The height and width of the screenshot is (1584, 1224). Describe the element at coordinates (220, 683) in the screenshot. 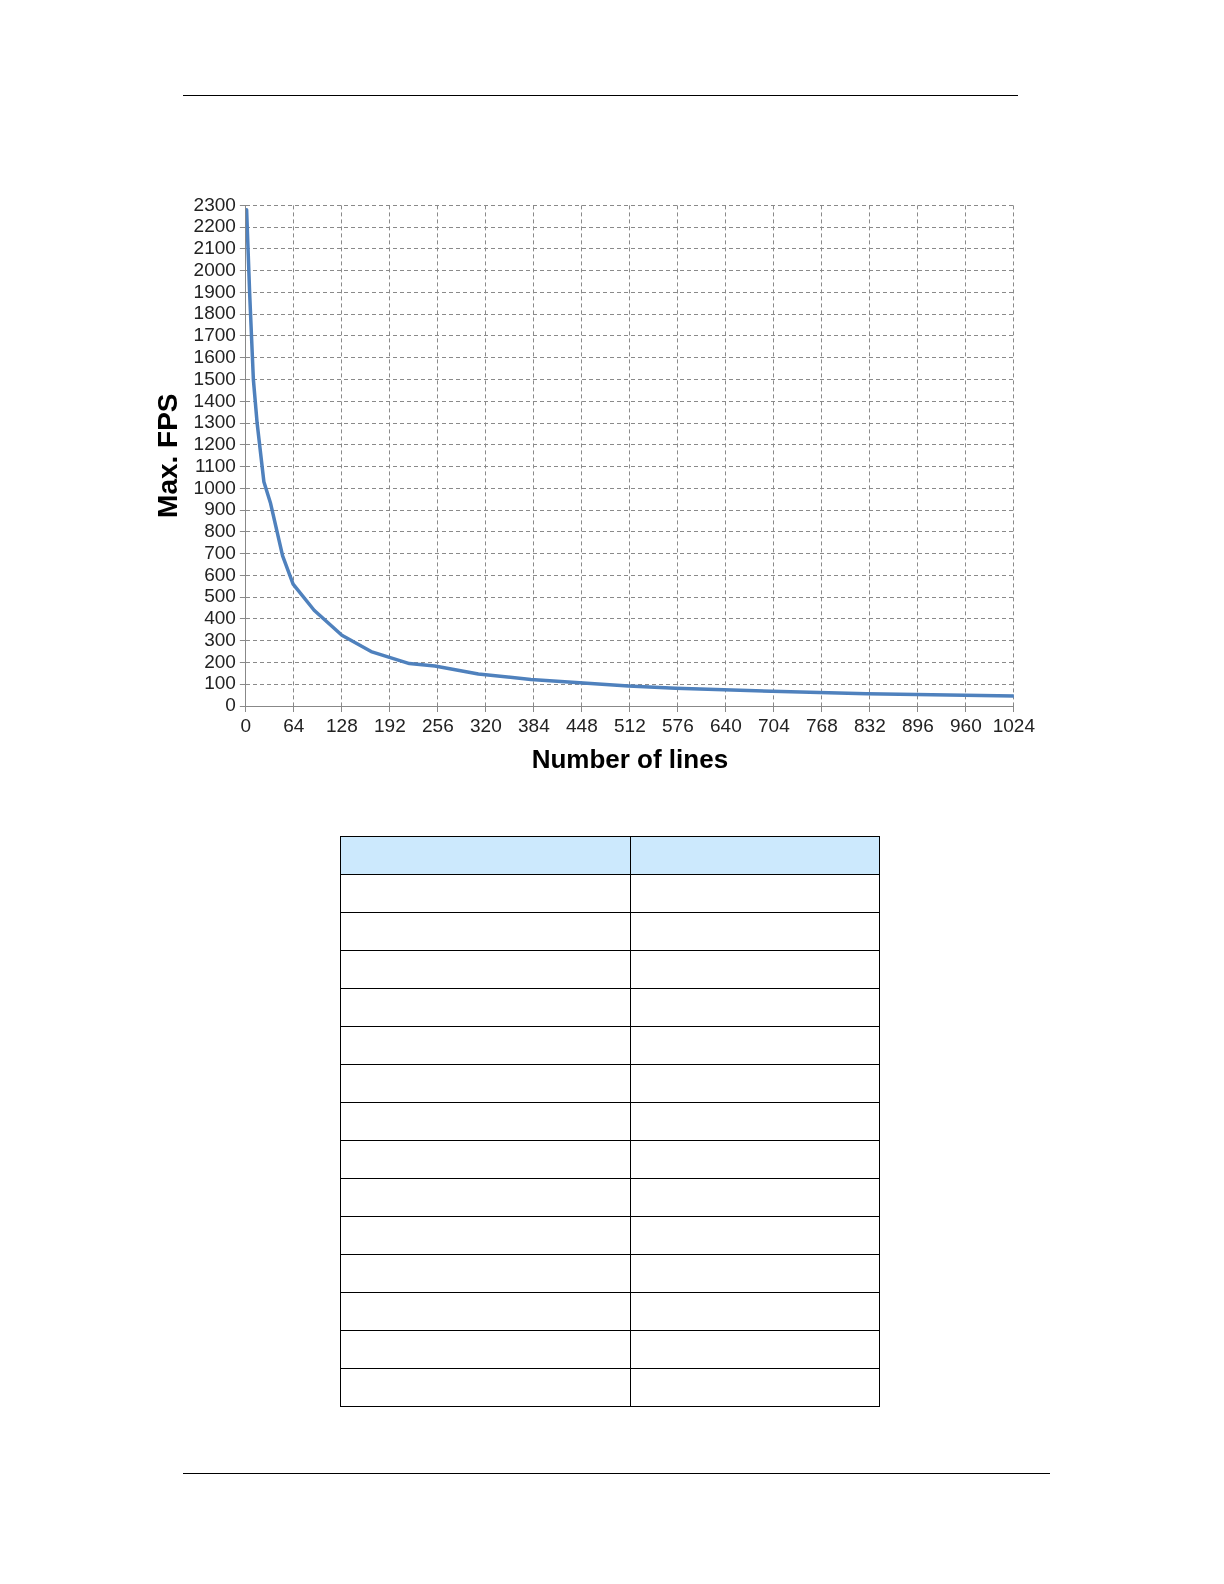

I see `y-tick-label: 100` at that location.